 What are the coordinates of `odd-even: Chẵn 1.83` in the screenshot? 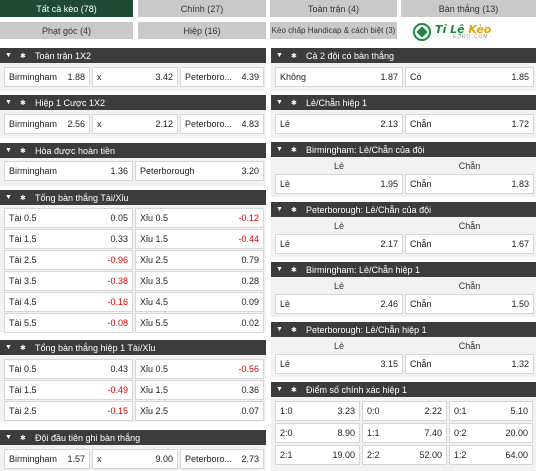 It's located at (469, 184).